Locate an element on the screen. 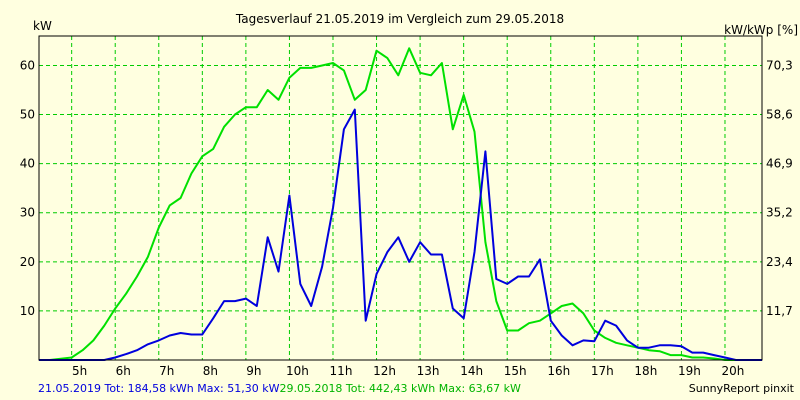 This screenshot has height=400, width=800. footer-series1: 21.05.2019 Tot: 184,58 kWh Max: 51,30 kW is located at coordinates (159, 388).